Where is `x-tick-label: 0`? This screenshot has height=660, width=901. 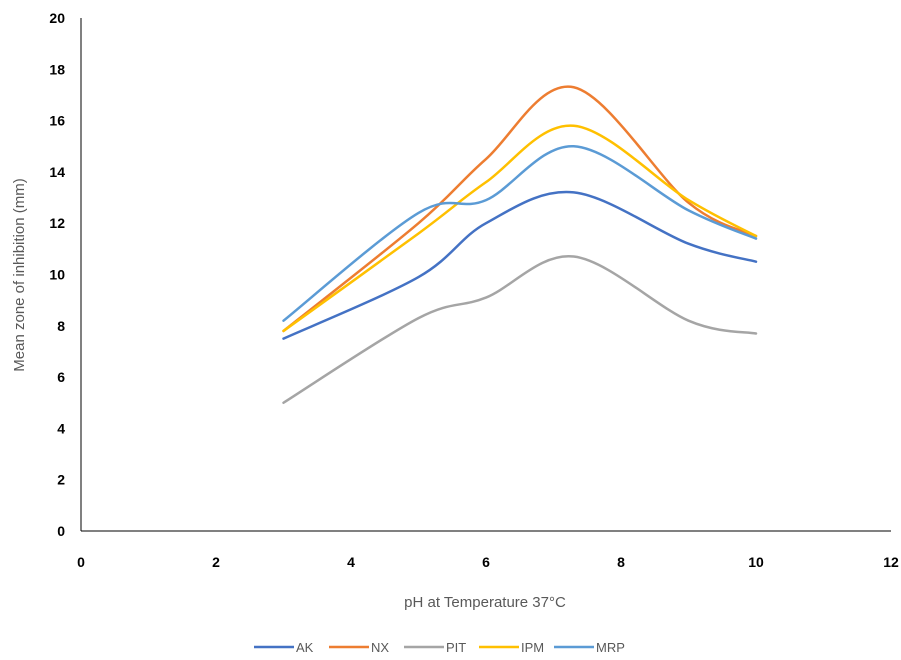
x-tick-label: 0 is located at coordinates (81, 562).